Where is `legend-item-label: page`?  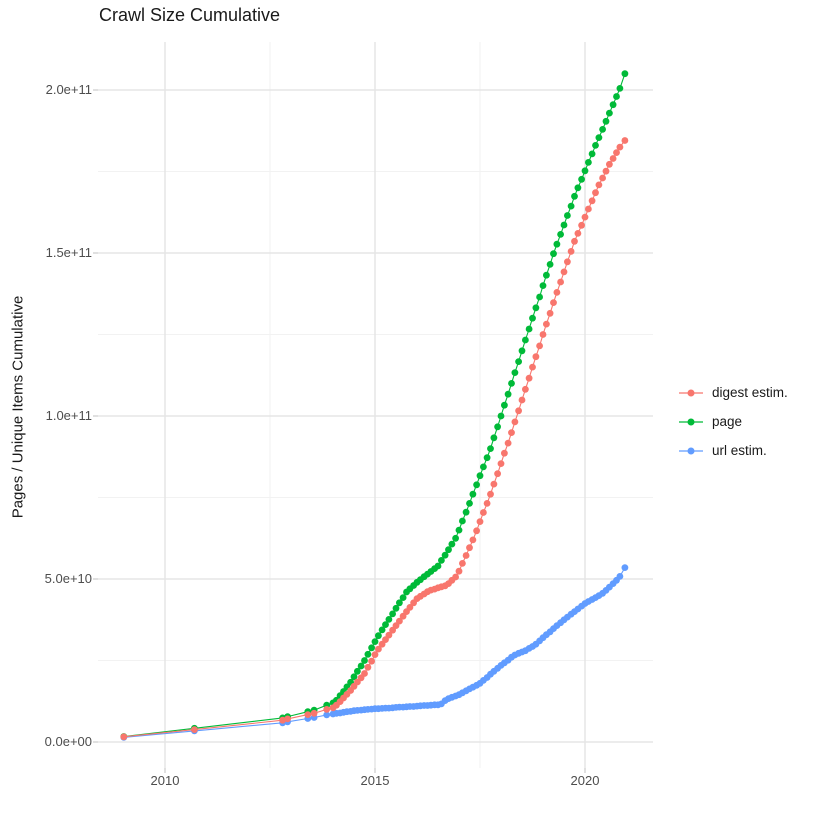 legend-item-label: page is located at coordinates (727, 421).